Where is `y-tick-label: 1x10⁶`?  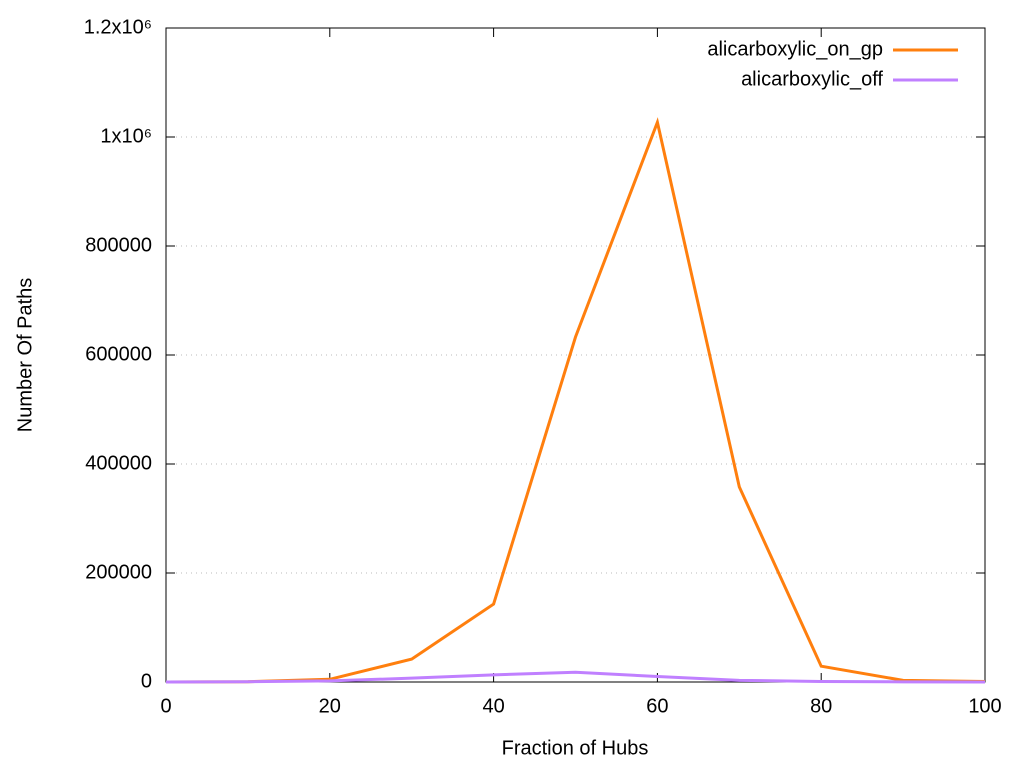 y-tick-label: 1x10⁶ is located at coordinates (126, 136).